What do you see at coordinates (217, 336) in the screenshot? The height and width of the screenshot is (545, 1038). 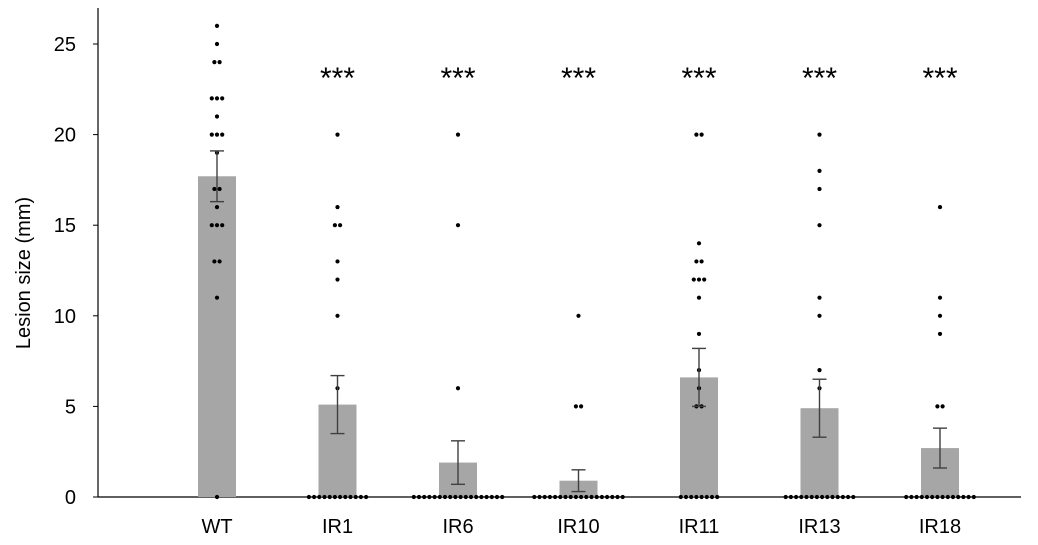 I see `bar` at bounding box center [217, 336].